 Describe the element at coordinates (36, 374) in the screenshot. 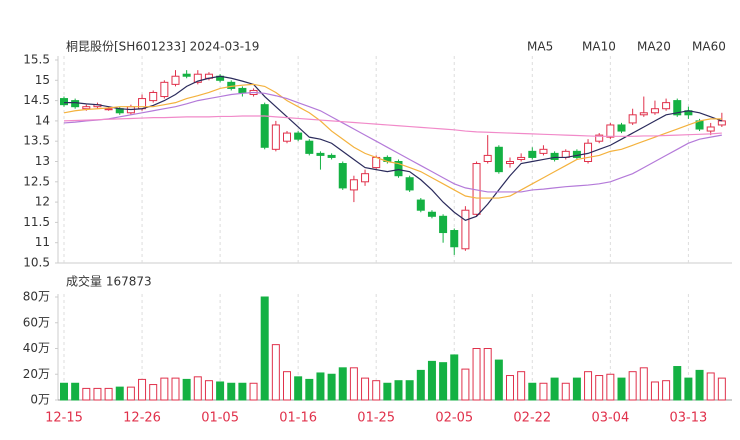

I see `y-tick-label: 20万` at that location.